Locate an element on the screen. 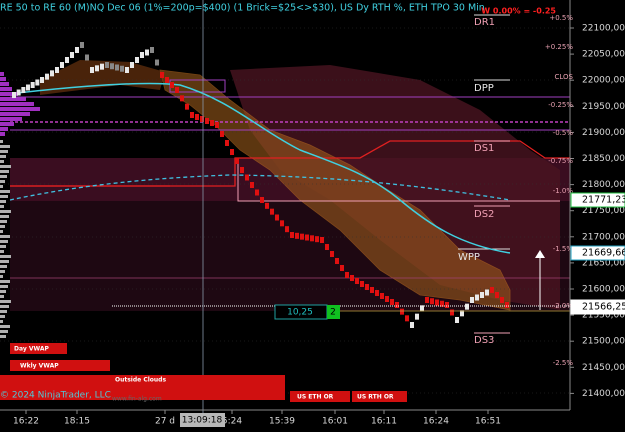  watermark: www.fin-alg.com is located at coordinates (137, 399).